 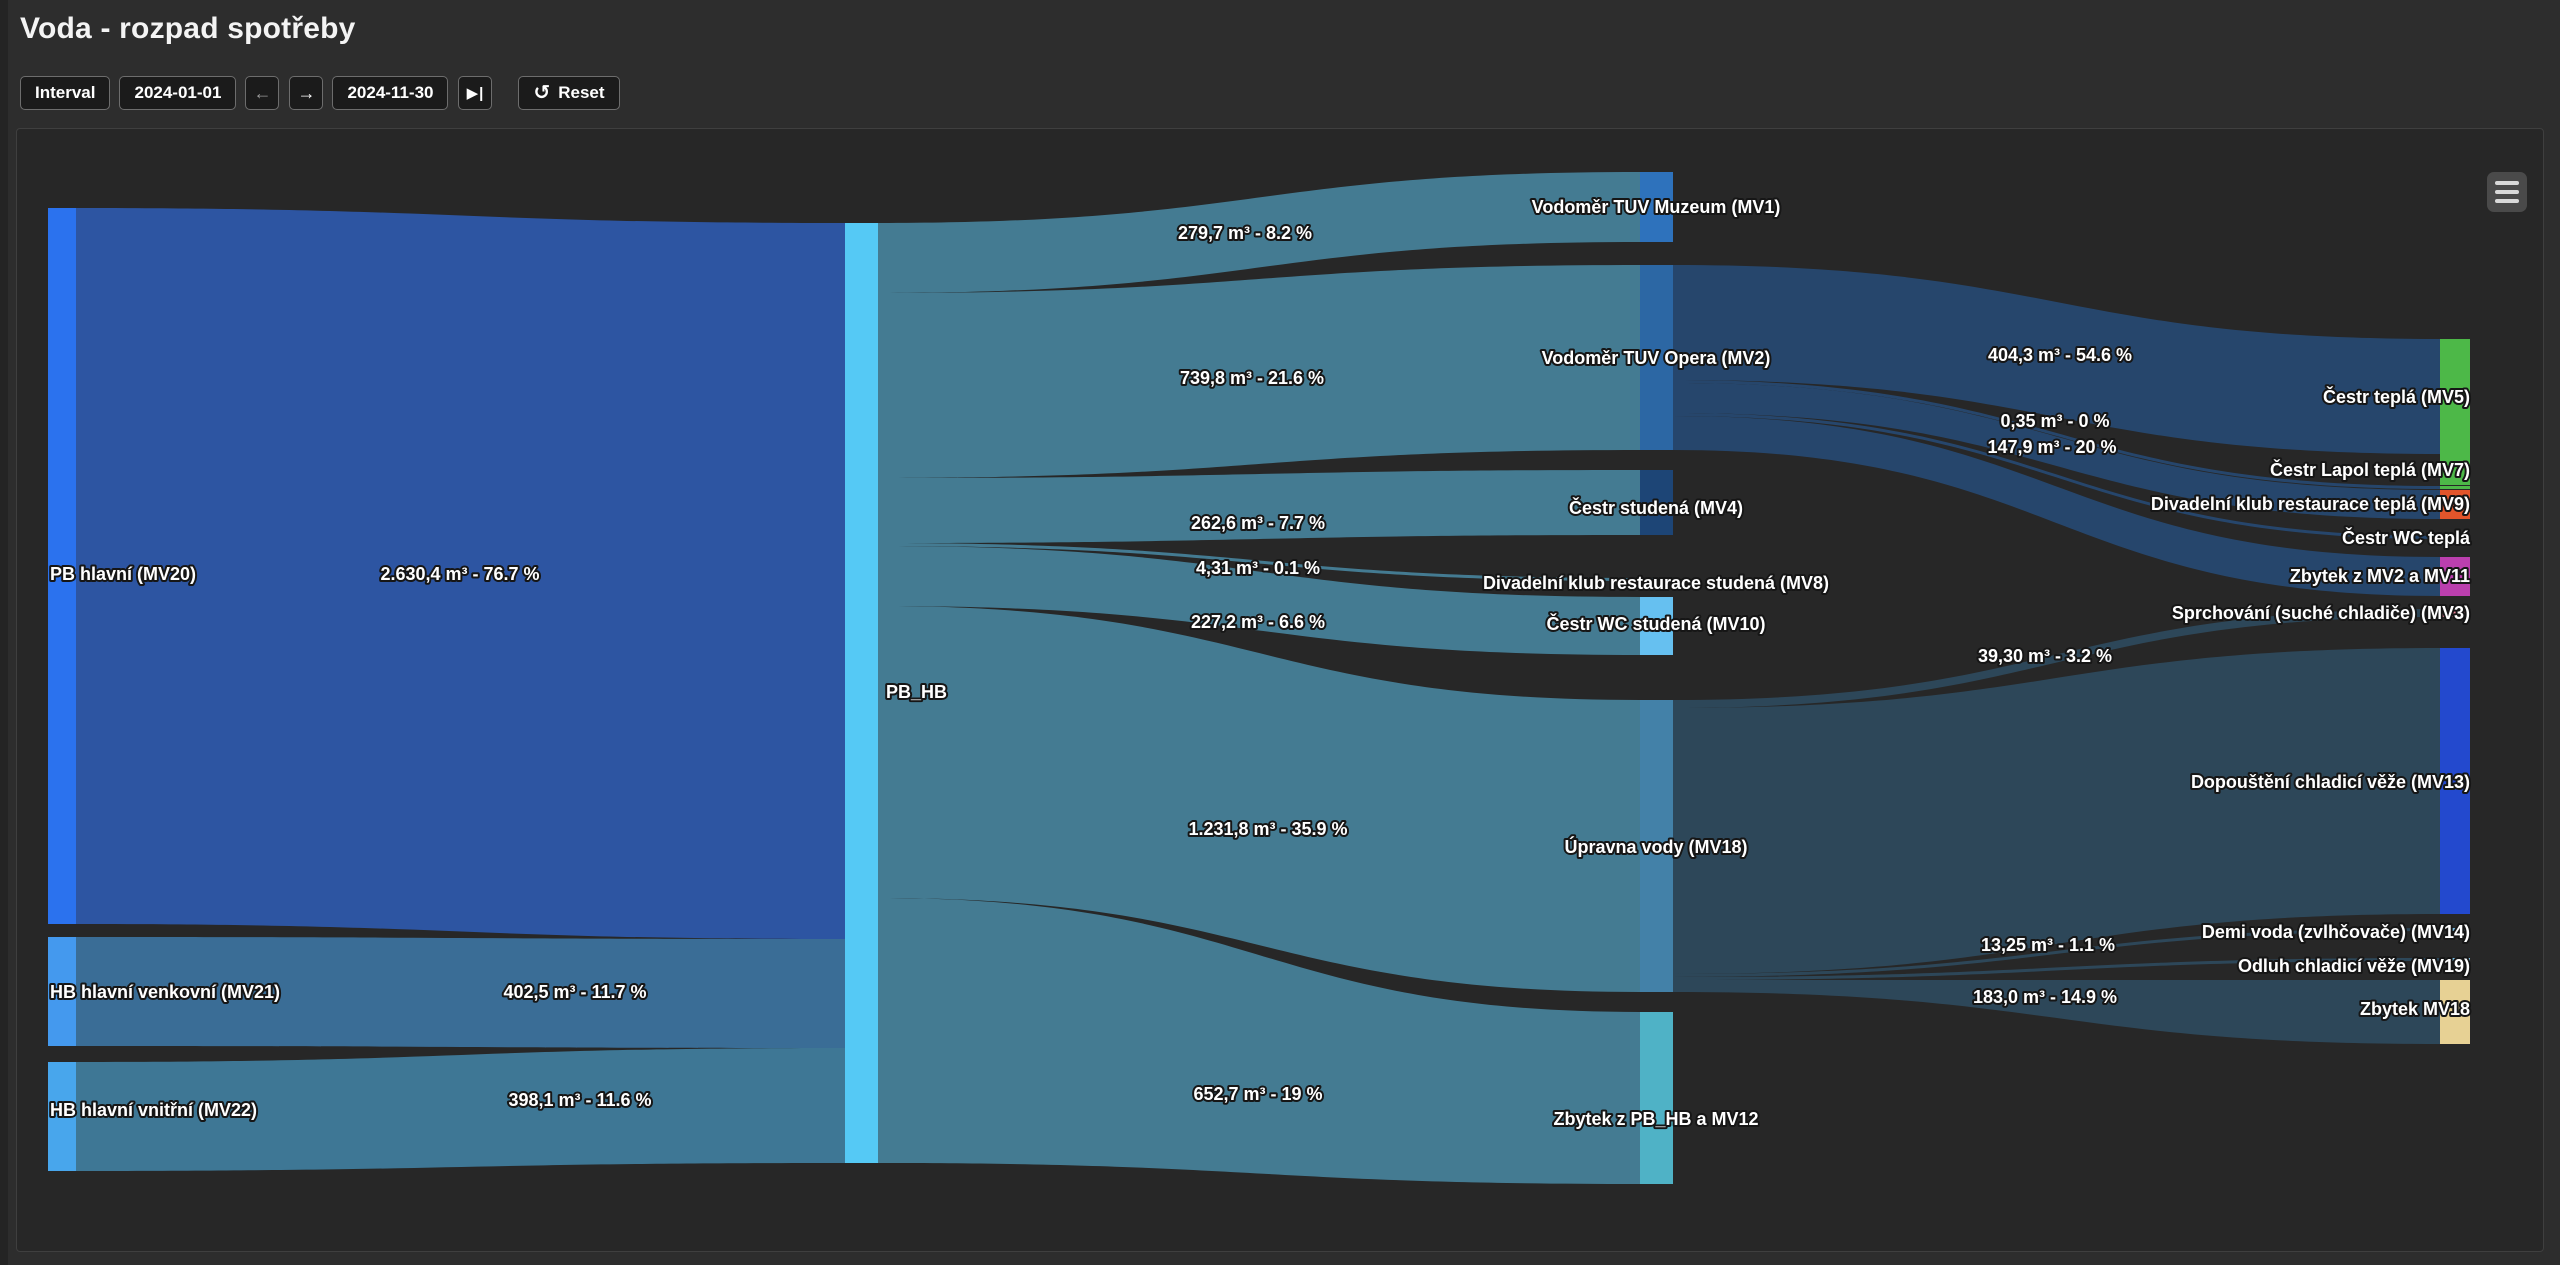 I want to click on node-label-mv7: Čestr Lapol teplá (MV7), so click(x=2370, y=469).